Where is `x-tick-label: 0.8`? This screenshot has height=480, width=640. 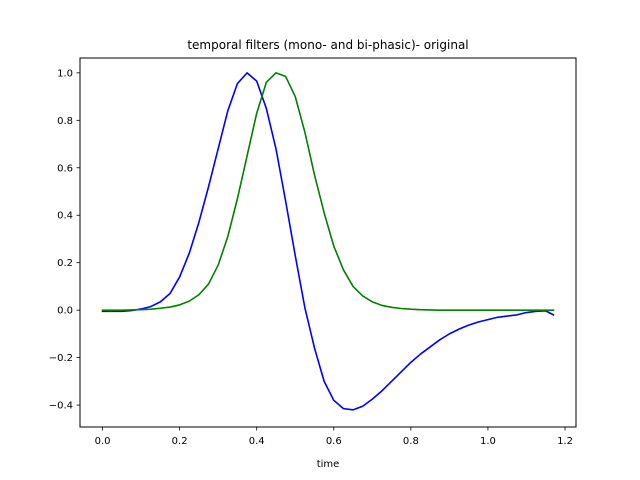 x-tick-label: 0.8 is located at coordinates (411, 441).